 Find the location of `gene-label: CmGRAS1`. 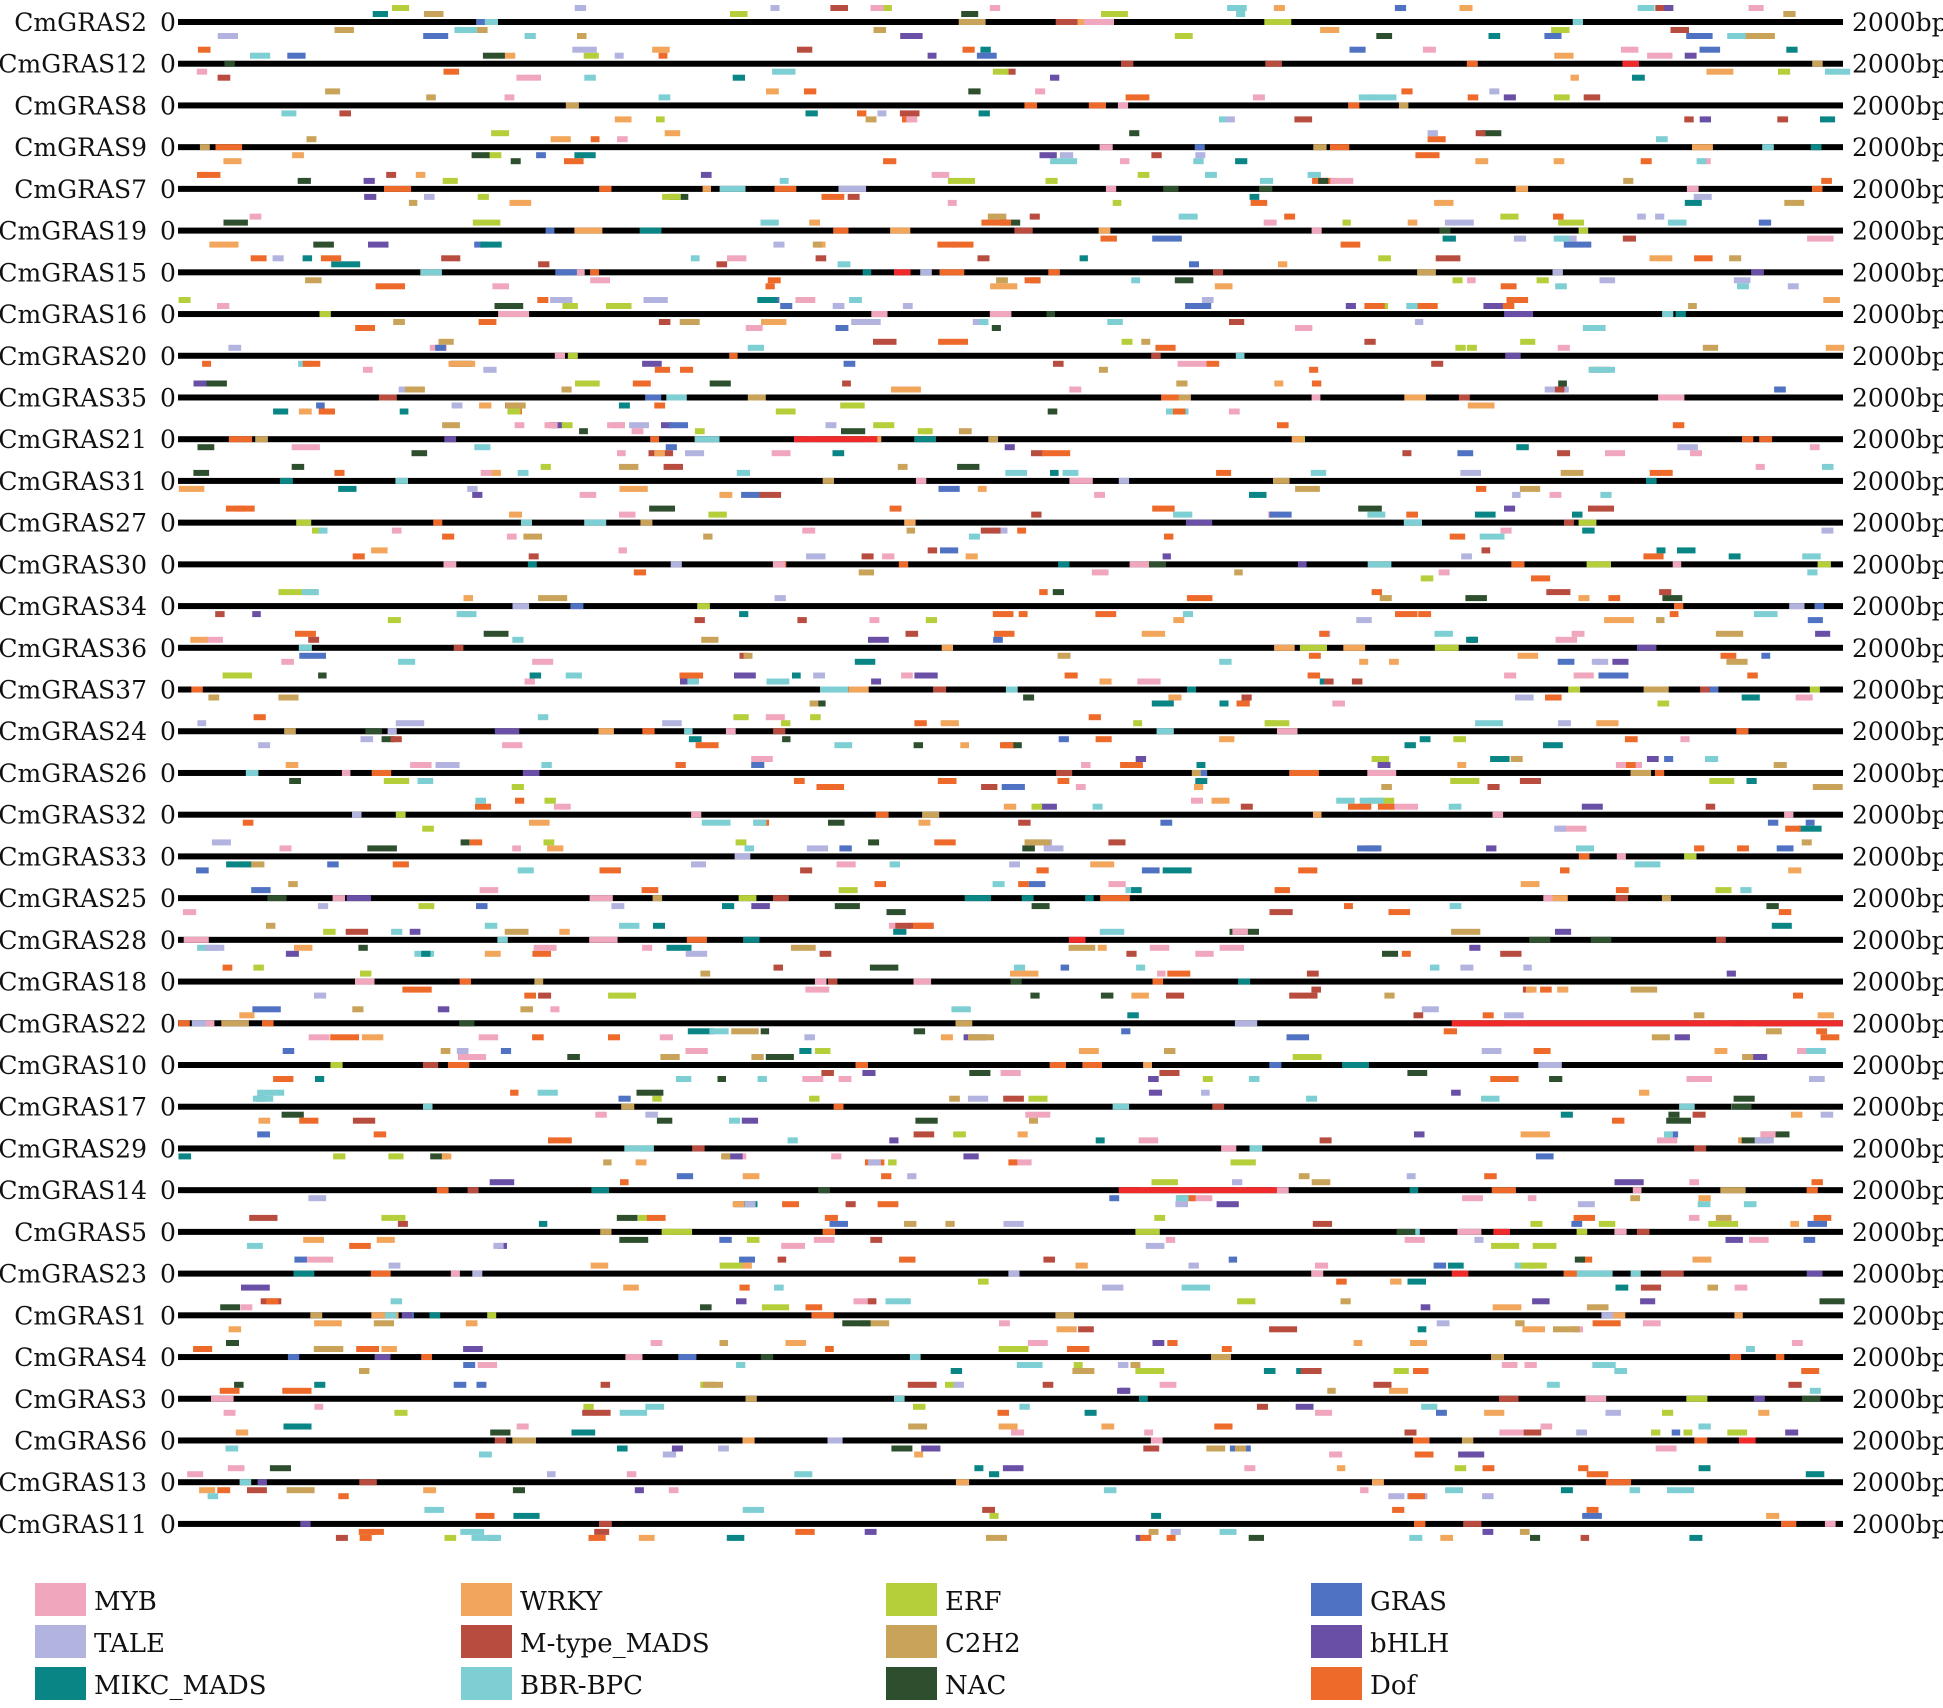

gene-label: CmGRAS1 is located at coordinates (80, 1315).